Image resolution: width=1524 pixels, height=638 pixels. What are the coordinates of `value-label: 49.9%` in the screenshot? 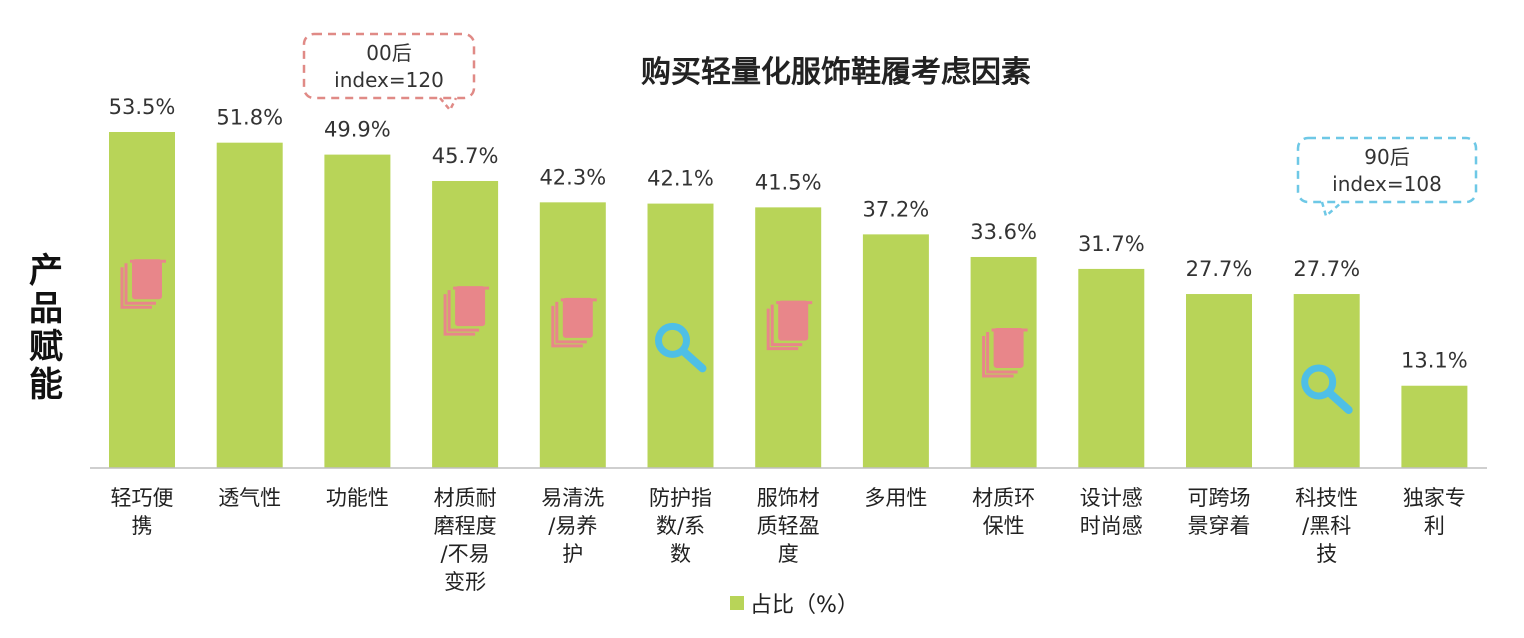 It's located at (357, 130).